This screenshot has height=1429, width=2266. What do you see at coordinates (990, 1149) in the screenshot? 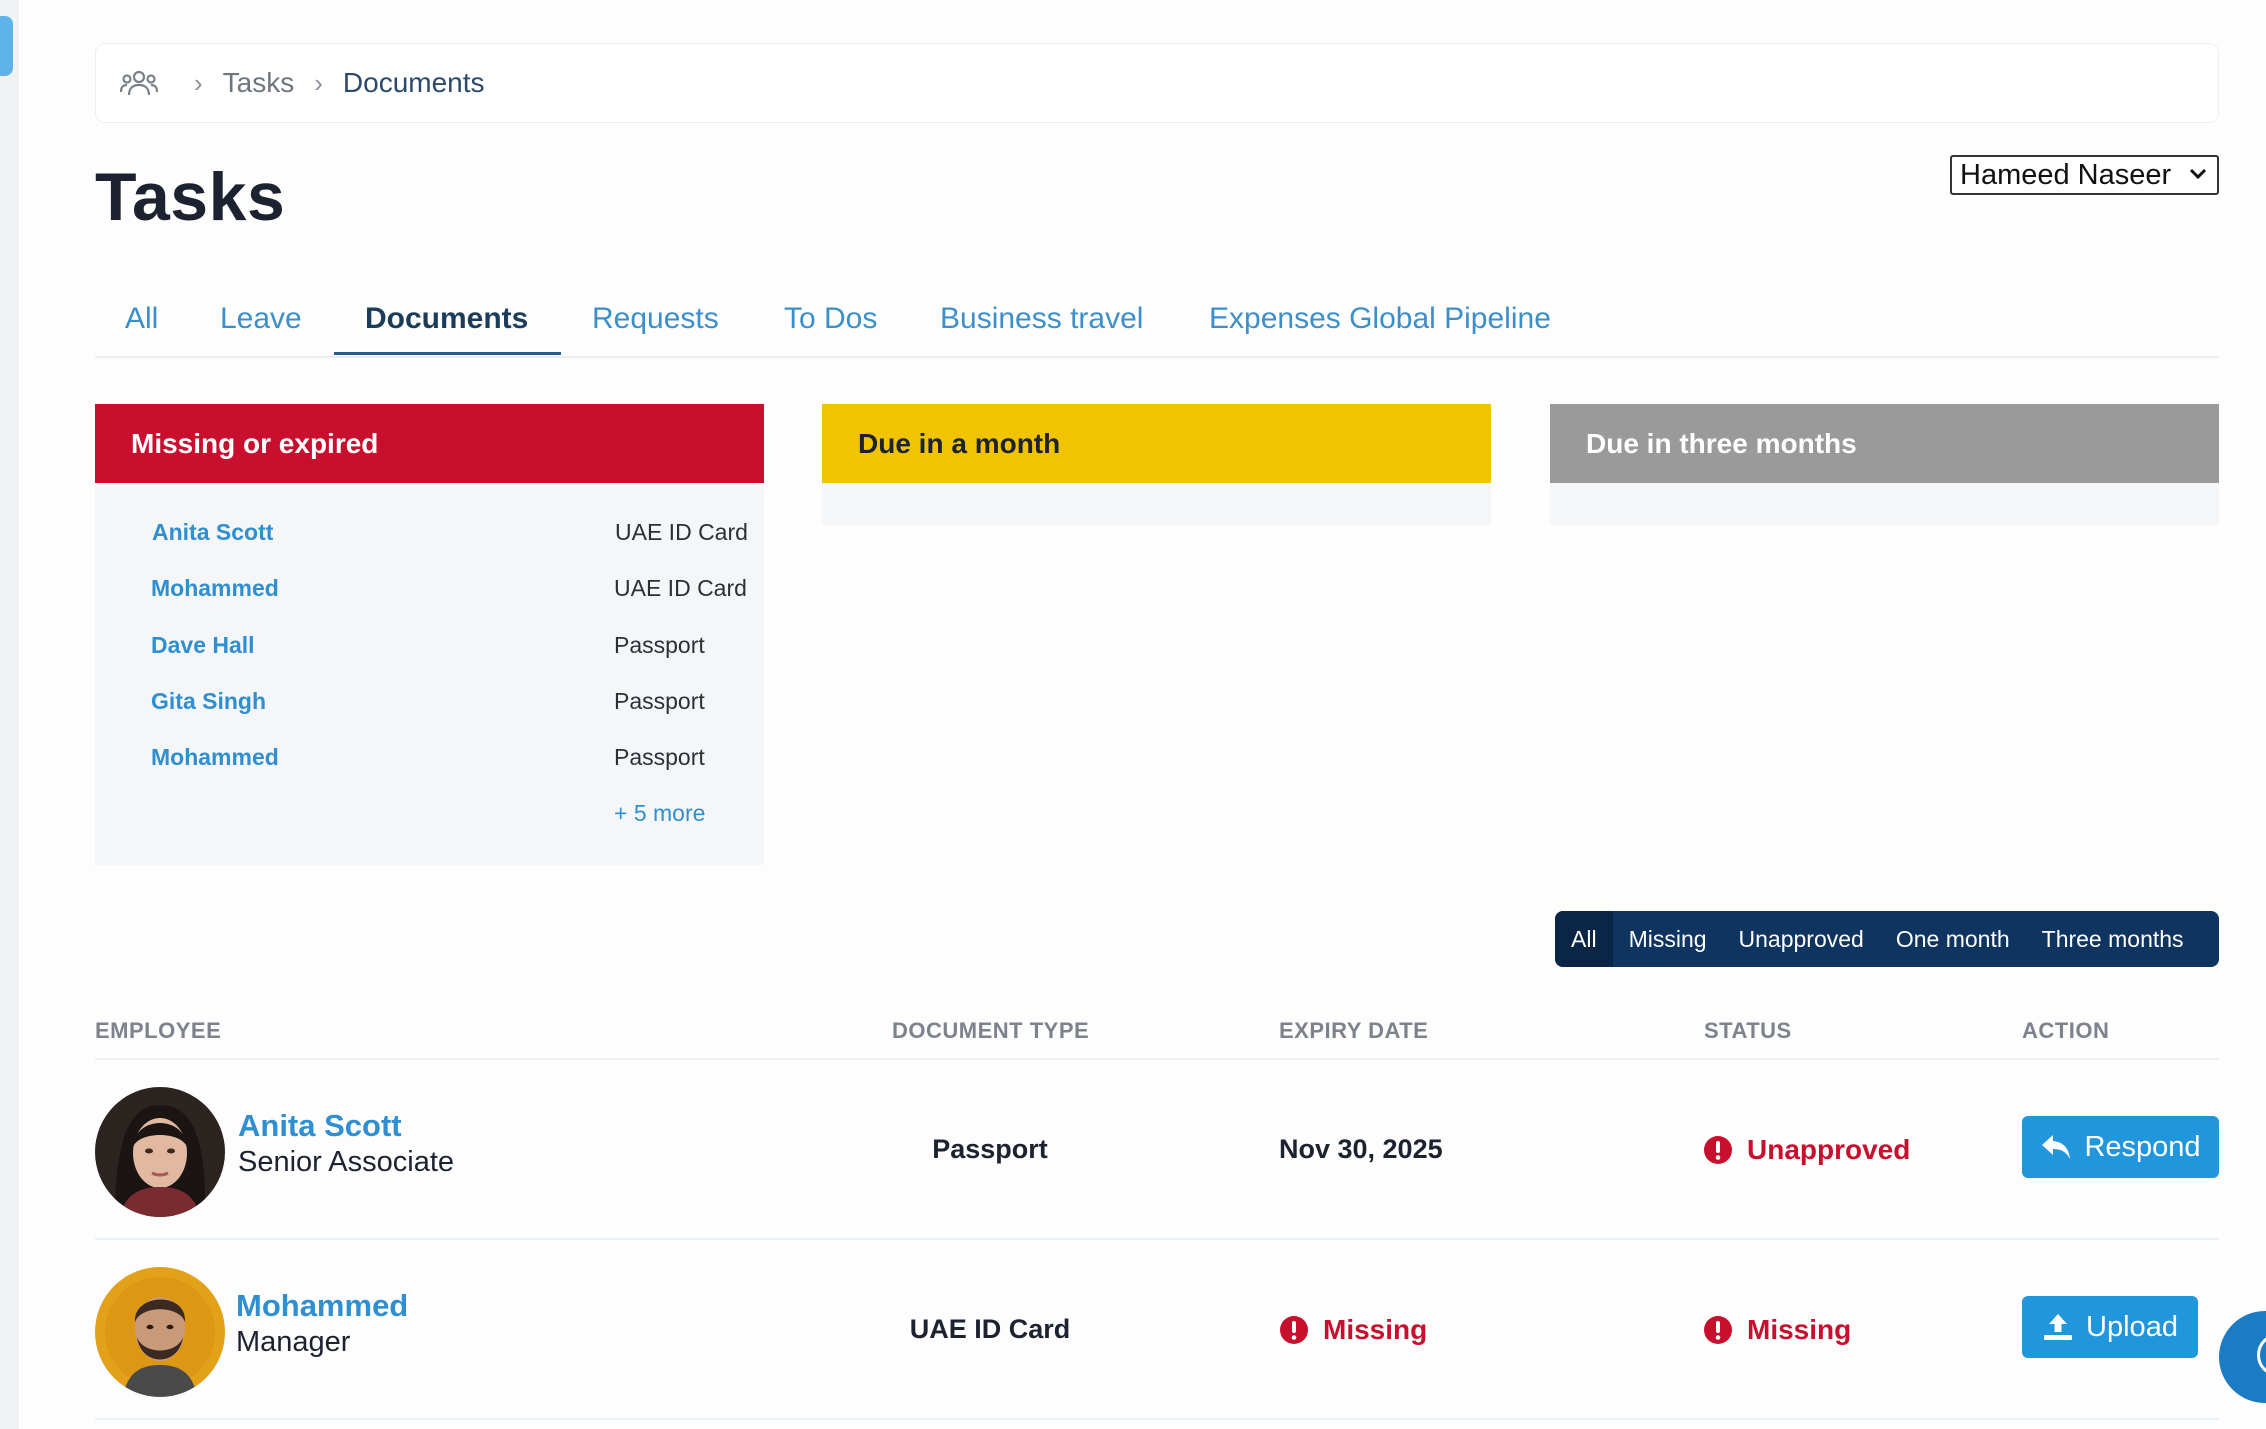
I see `document-type-cell: Passport` at bounding box center [990, 1149].